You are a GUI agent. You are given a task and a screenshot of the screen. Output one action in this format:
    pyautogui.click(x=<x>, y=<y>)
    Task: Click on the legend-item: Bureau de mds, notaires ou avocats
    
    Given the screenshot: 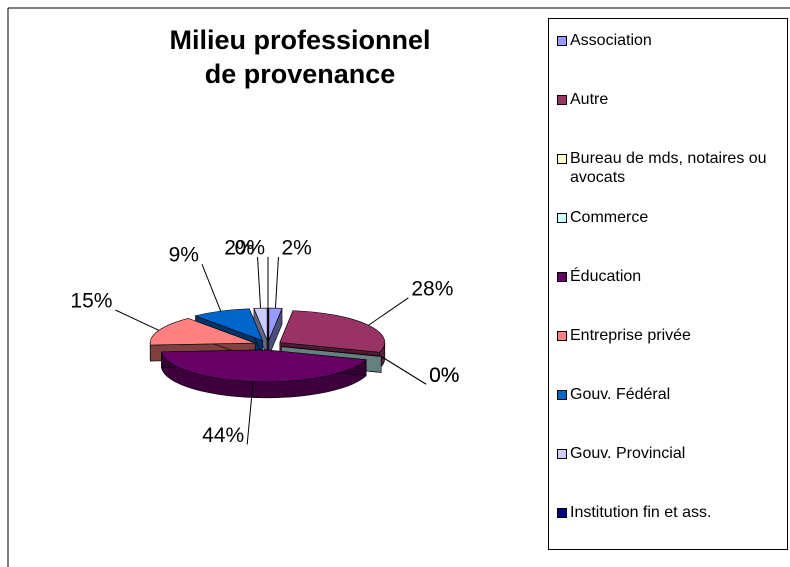 What is the action you would take?
    pyautogui.click(x=670, y=178)
    